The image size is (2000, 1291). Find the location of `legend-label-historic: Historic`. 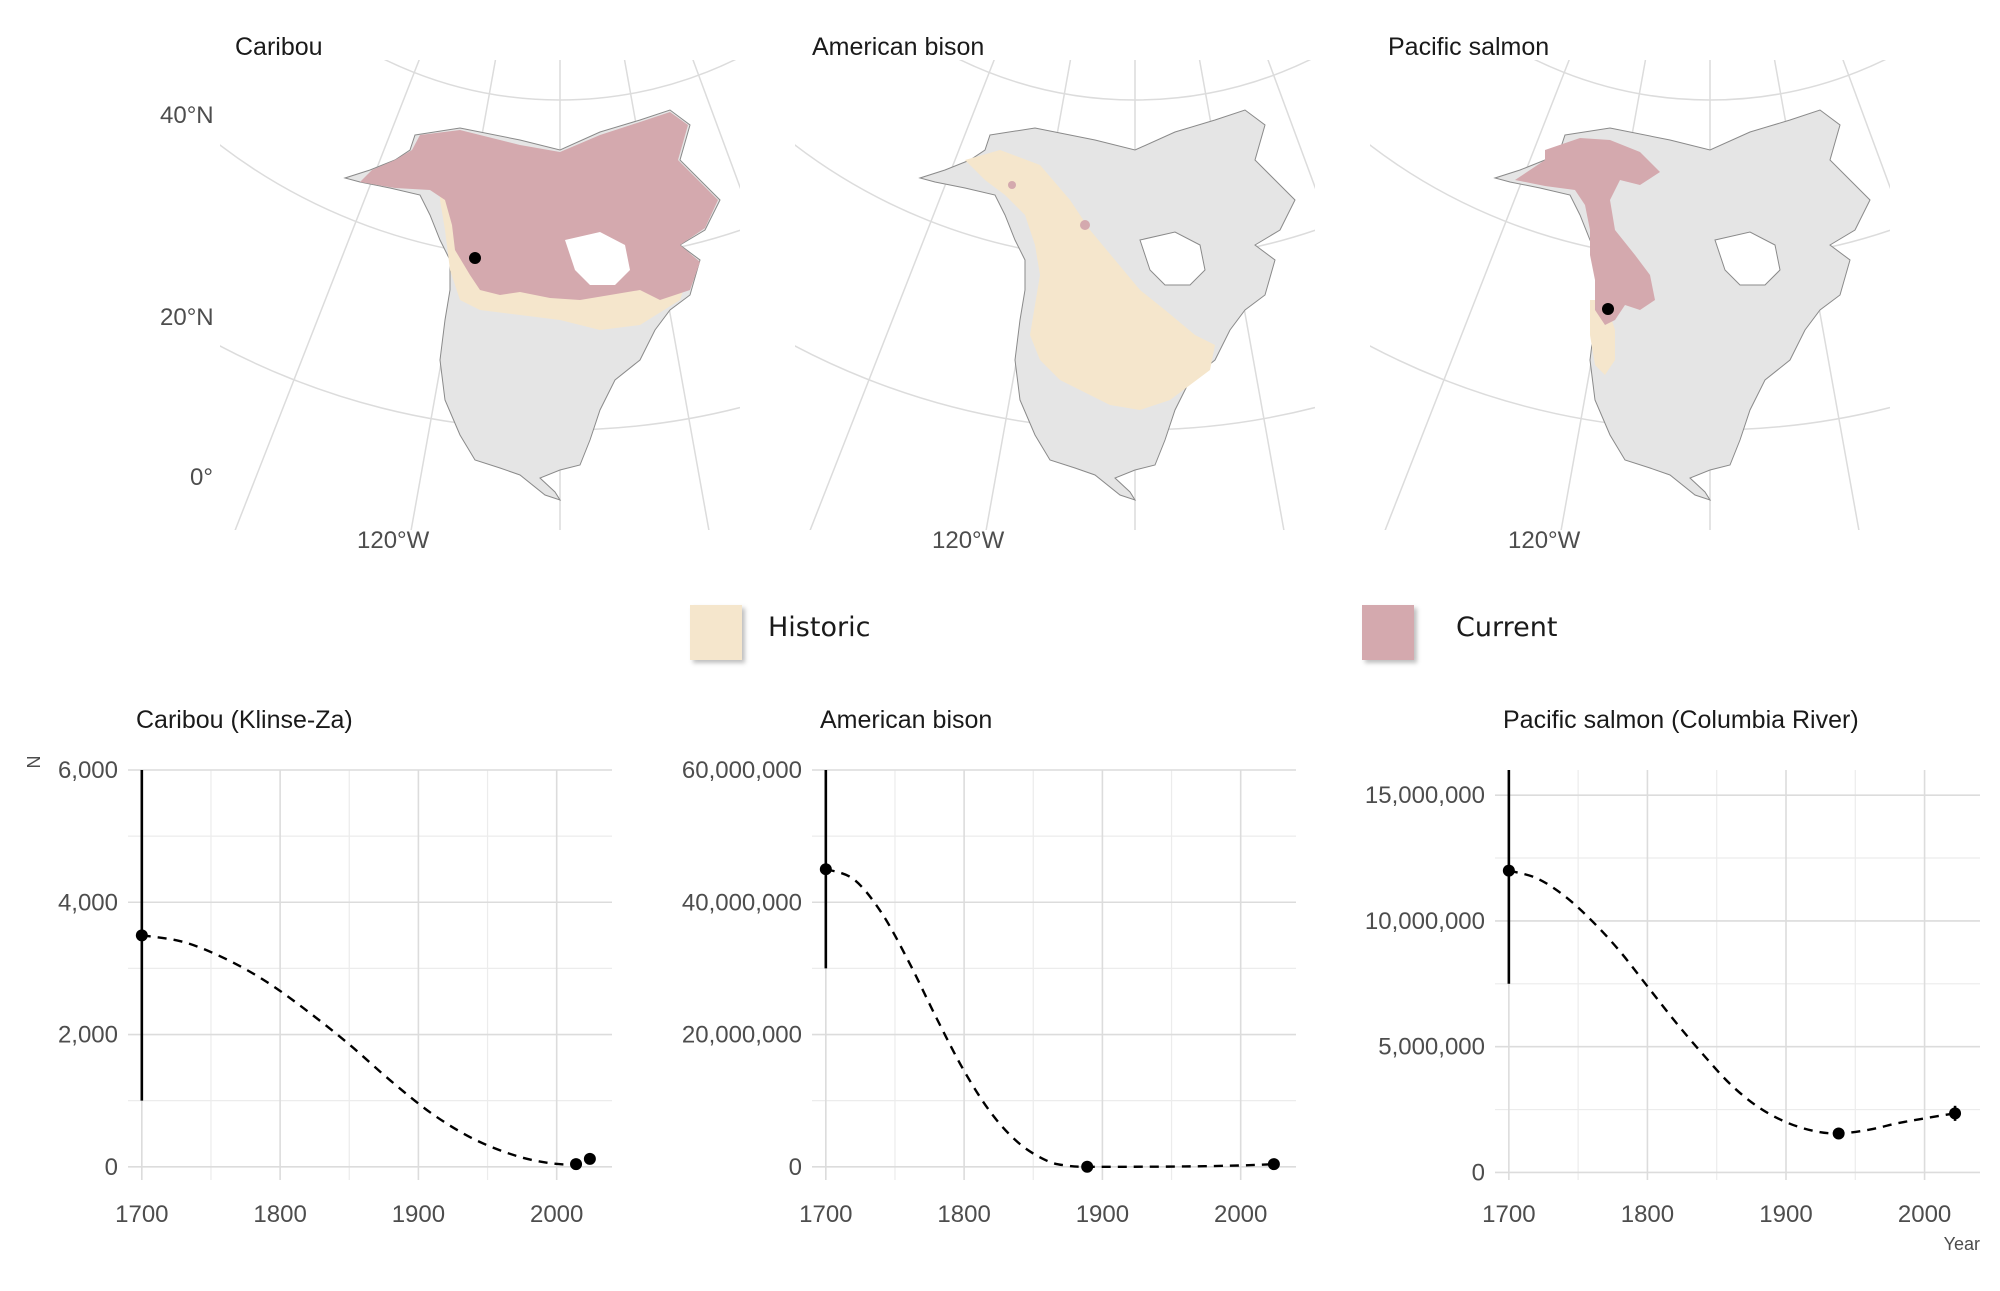

legend-label-historic: Historic is located at coordinates (819, 627).